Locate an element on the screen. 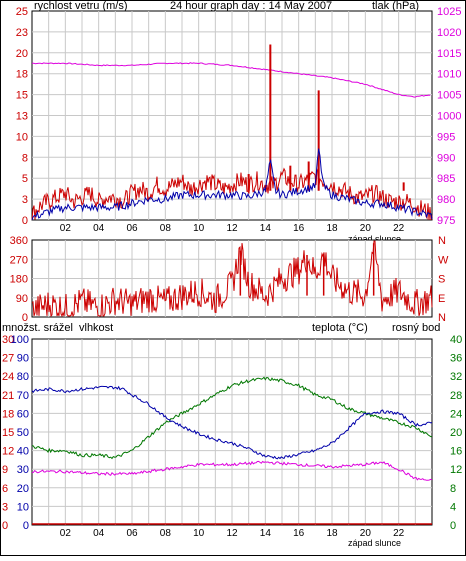 The height and width of the screenshot is (561, 466). rain-tick-label: 18 is located at coordinates (8, 414).